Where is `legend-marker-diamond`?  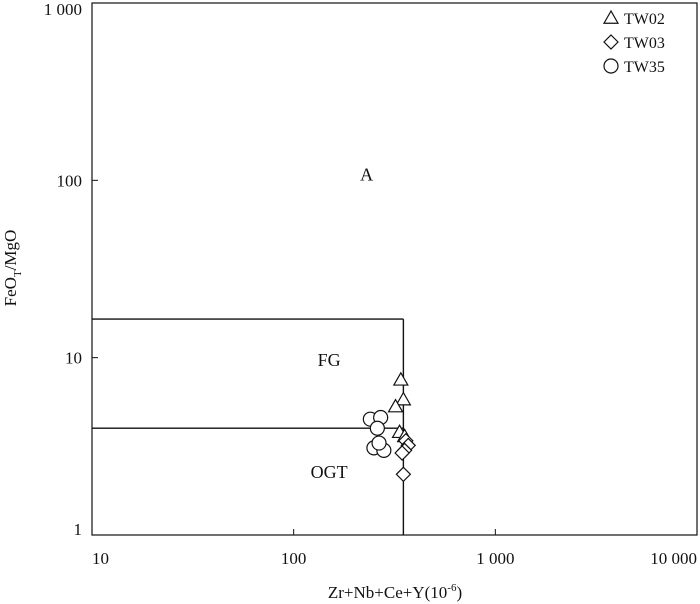
legend-marker-diamond is located at coordinates (611, 42).